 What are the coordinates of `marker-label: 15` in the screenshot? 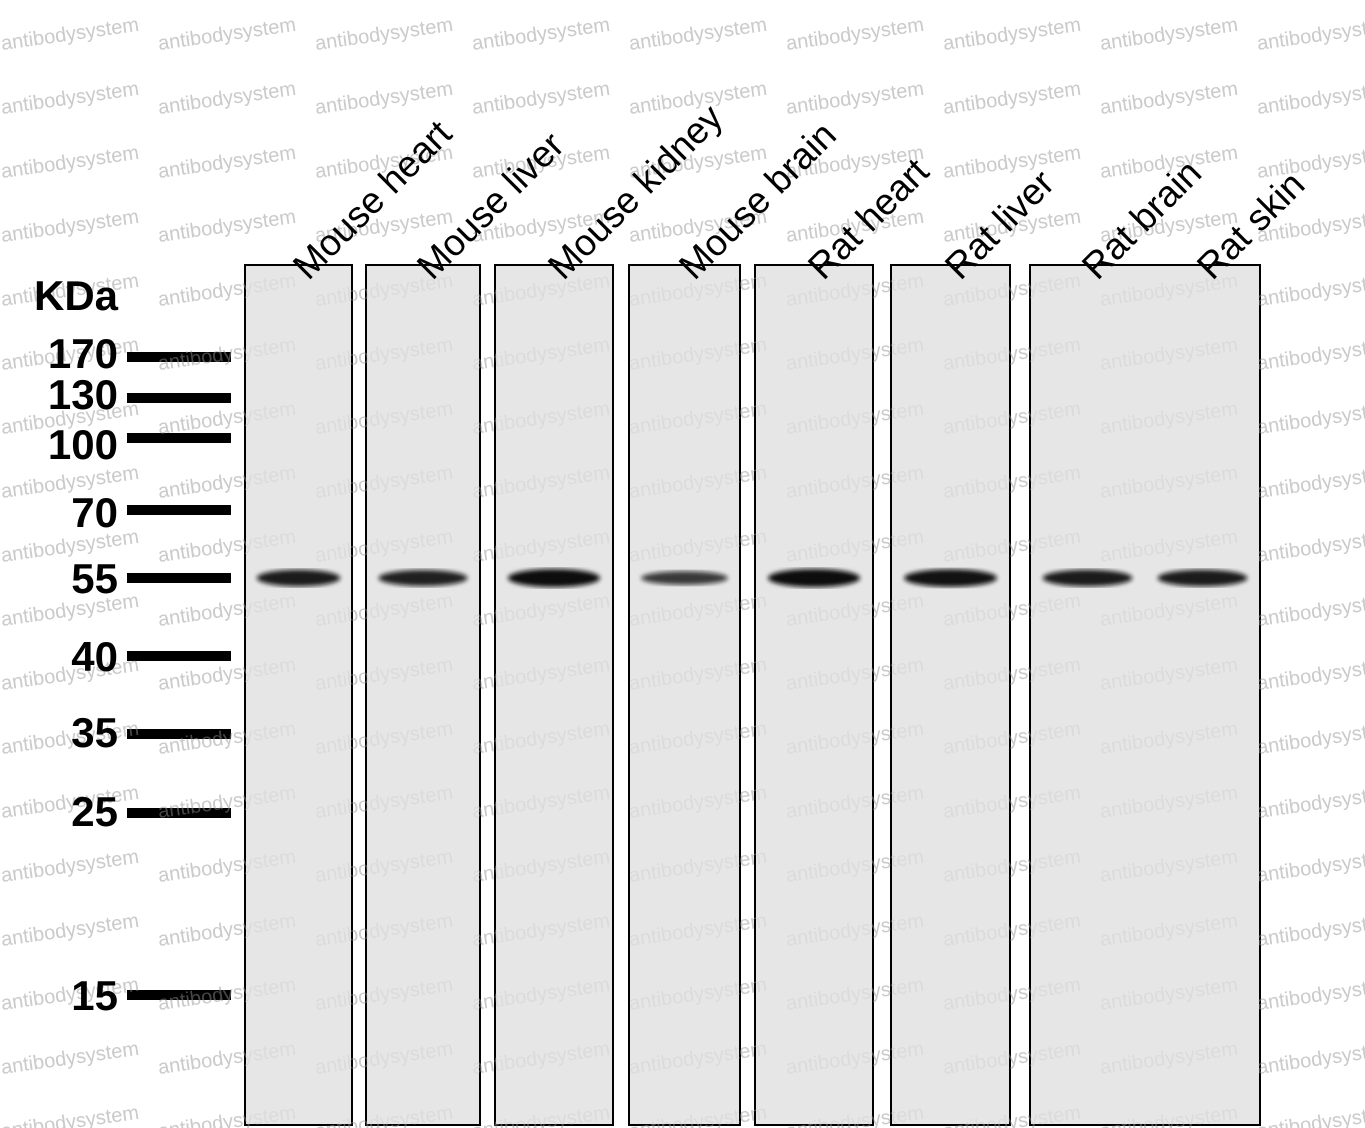 It's located at (94, 995).